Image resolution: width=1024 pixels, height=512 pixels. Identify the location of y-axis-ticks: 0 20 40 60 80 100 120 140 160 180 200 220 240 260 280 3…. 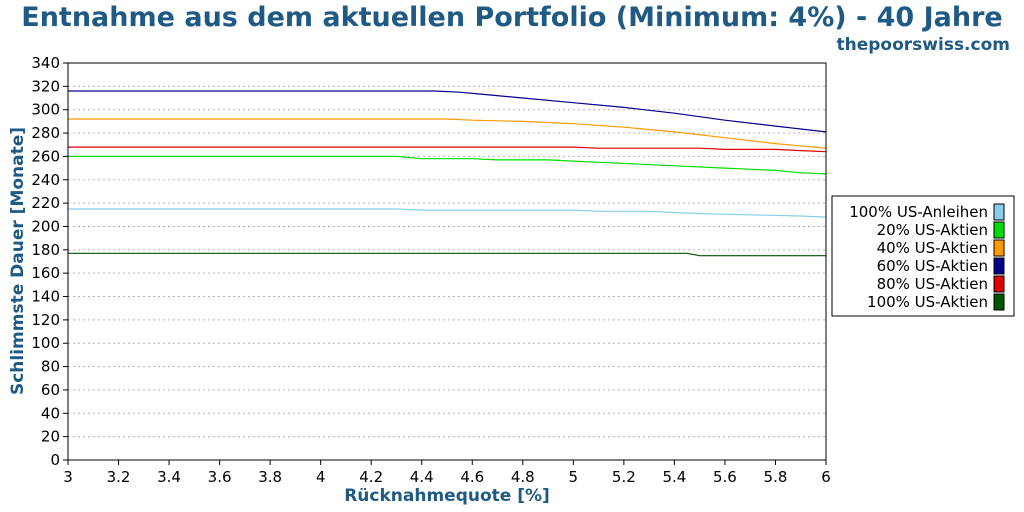
(49, 261).